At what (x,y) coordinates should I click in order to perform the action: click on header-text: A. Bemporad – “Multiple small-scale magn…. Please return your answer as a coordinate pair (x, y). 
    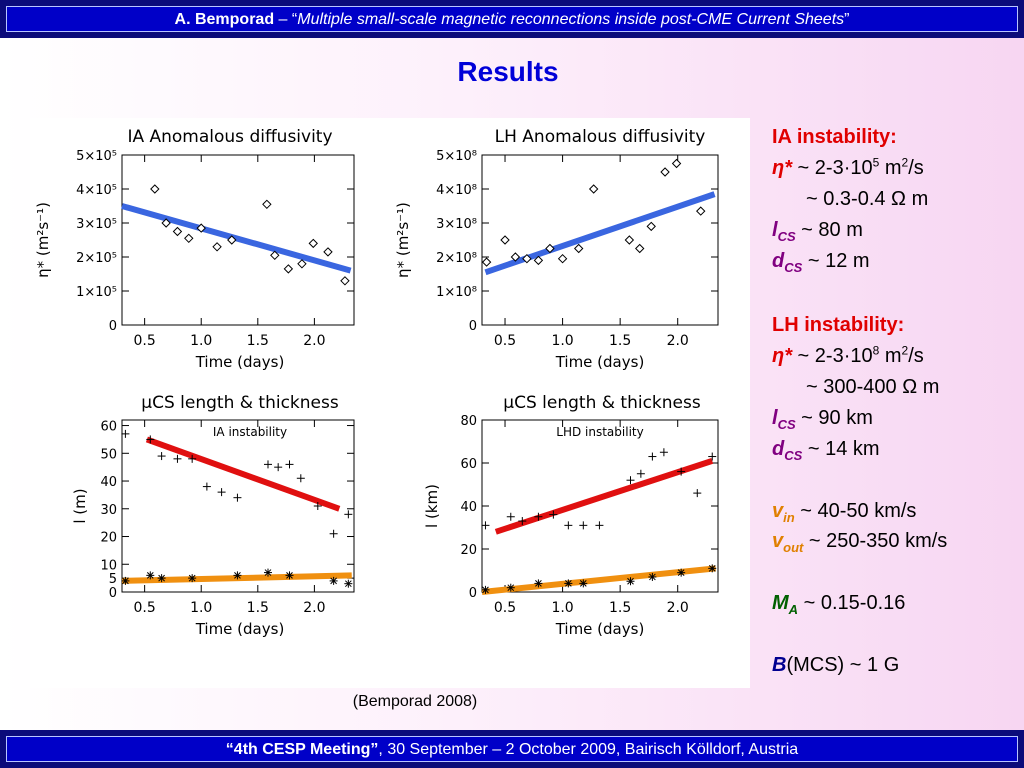
    Looking at the image, I should click on (512, 19).